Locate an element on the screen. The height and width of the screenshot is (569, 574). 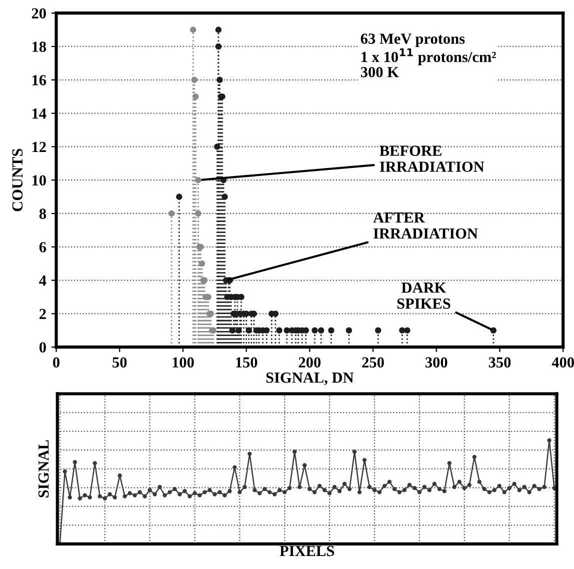
x-tick-label: 150 is located at coordinates (247, 362).